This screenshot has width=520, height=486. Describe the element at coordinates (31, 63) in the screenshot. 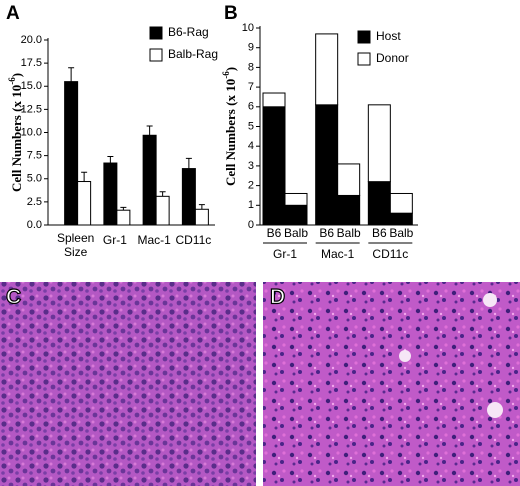

I see `y-tick-label: 17.5` at that location.